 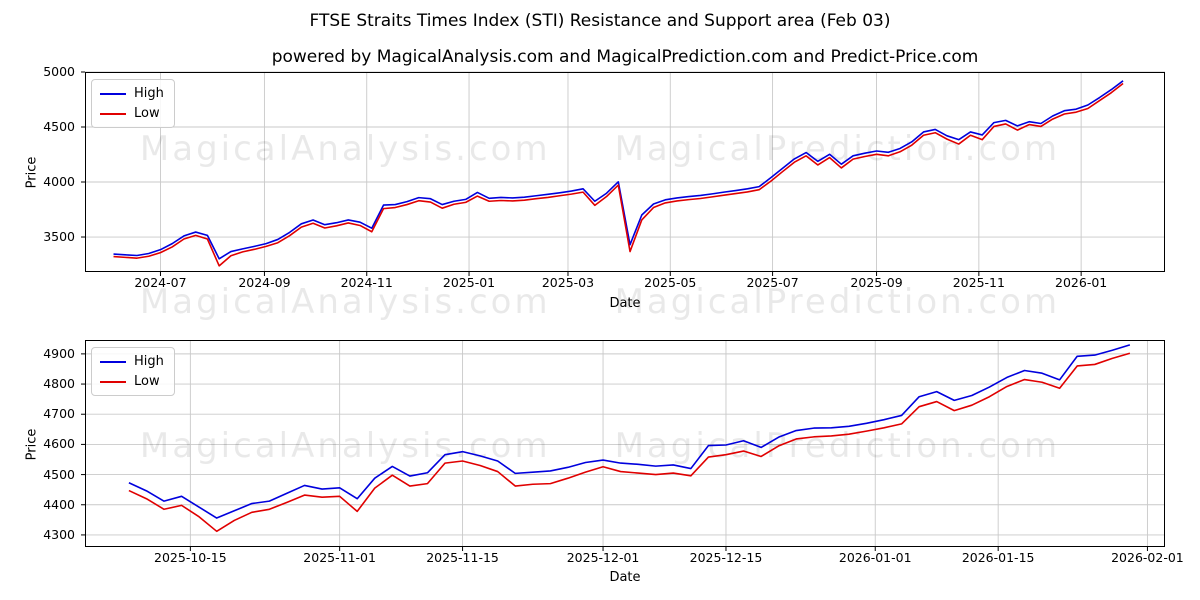 I want to click on x-tick-label: 2024-11, so click(x=366, y=282).